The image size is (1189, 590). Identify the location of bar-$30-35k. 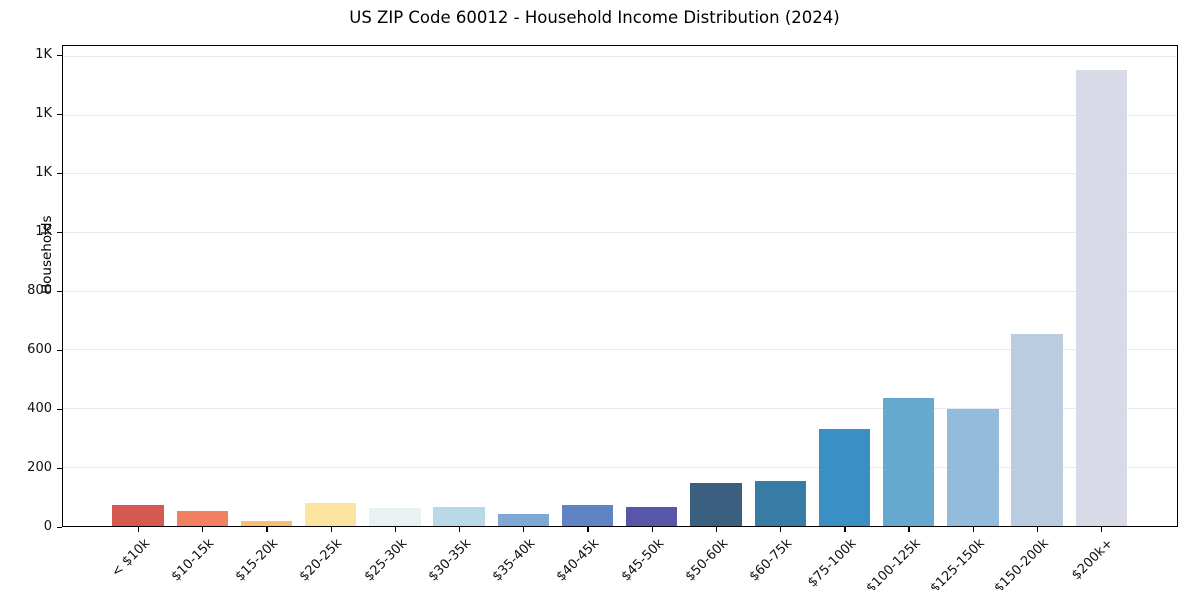
(459, 516).